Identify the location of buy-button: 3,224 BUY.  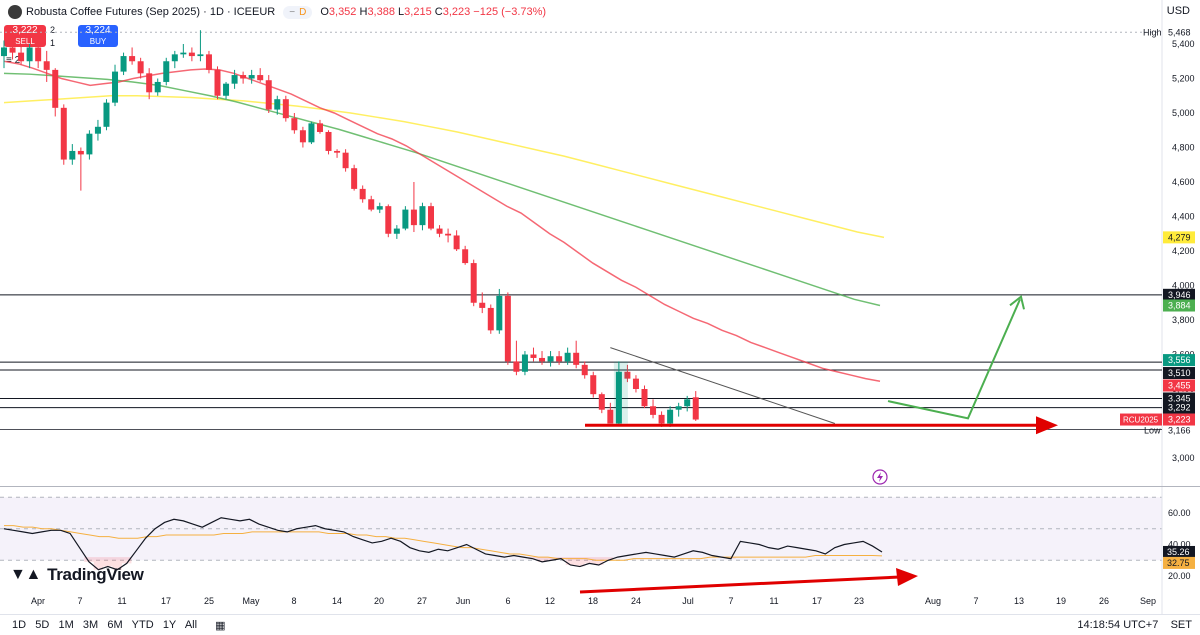
(98, 36).